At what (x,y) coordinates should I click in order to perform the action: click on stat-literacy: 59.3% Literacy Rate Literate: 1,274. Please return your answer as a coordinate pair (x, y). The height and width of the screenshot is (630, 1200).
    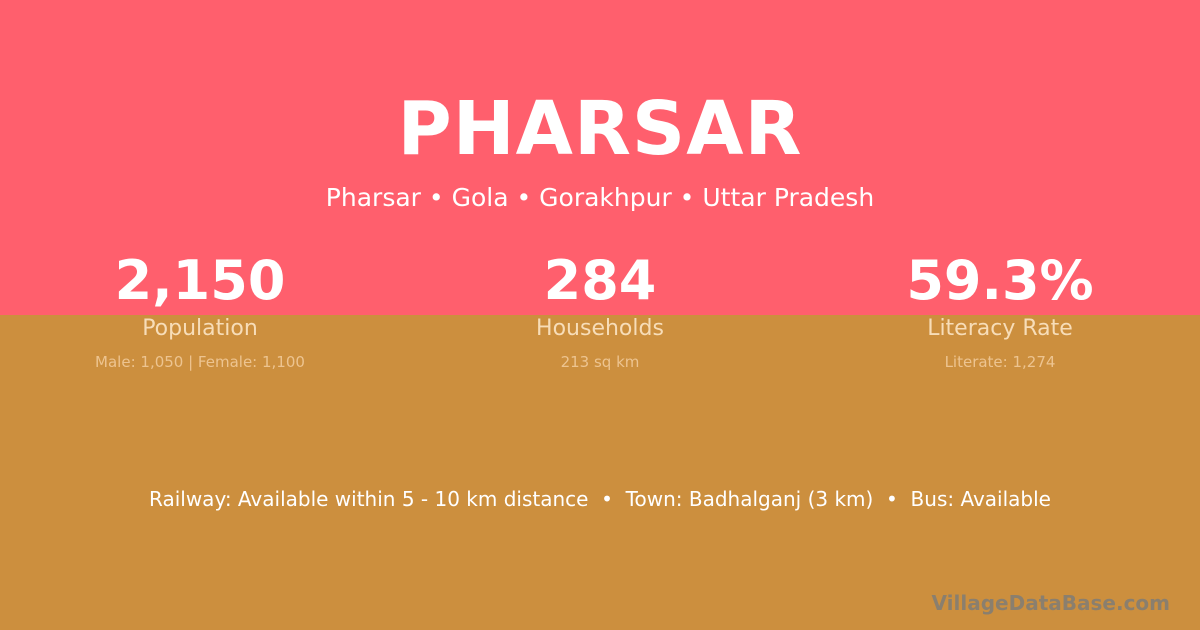
    Looking at the image, I should click on (1000, 310).